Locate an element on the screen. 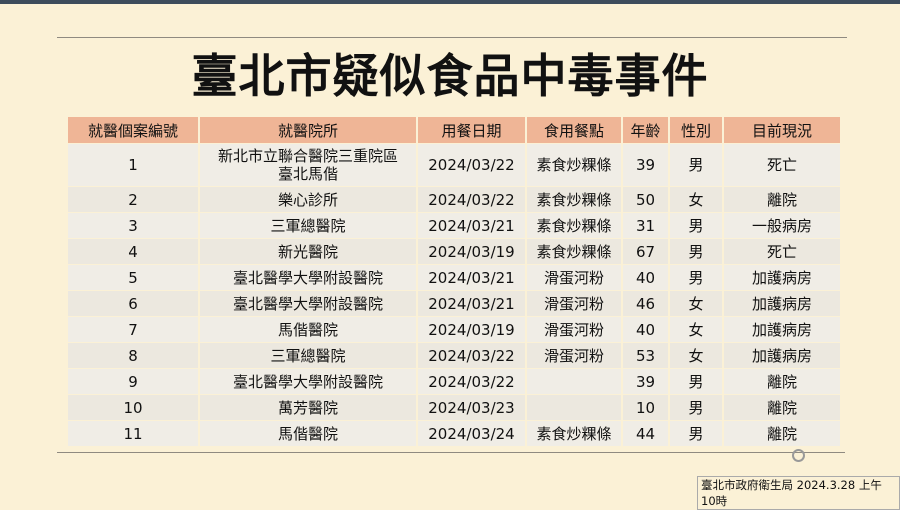 The height and width of the screenshot is (510, 900). column-header: 用餐日期 is located at coordinates (472, 130).